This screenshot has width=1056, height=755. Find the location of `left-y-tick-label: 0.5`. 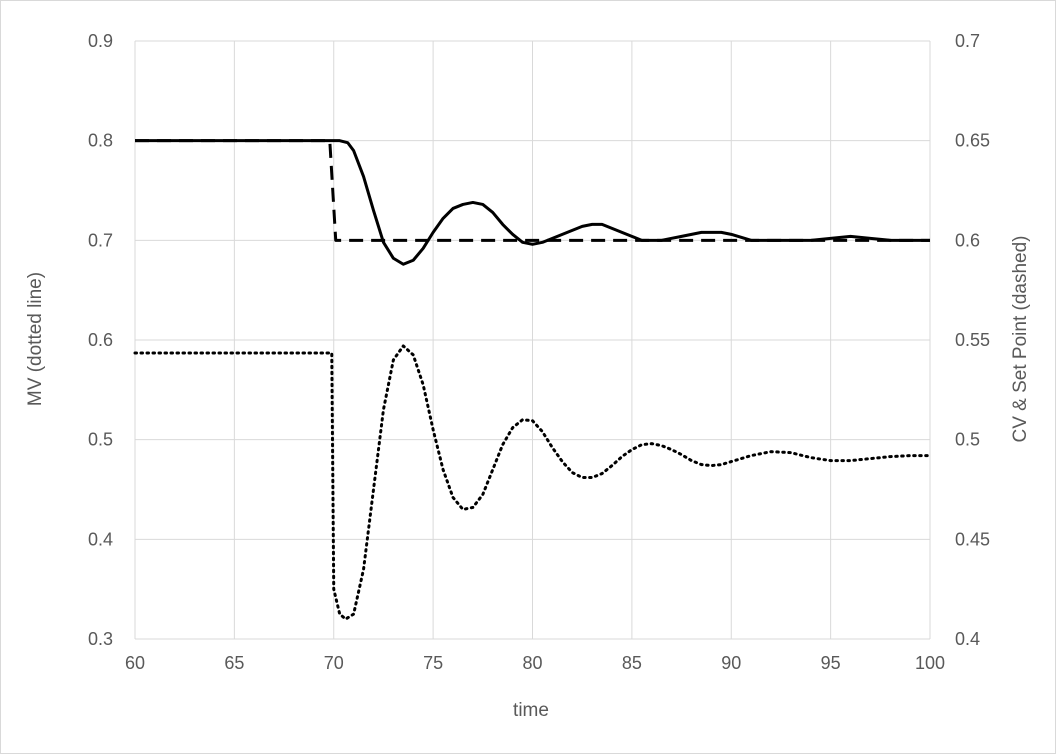

left-y-tick-label: 0.5 is located at coordinates (100, 440).